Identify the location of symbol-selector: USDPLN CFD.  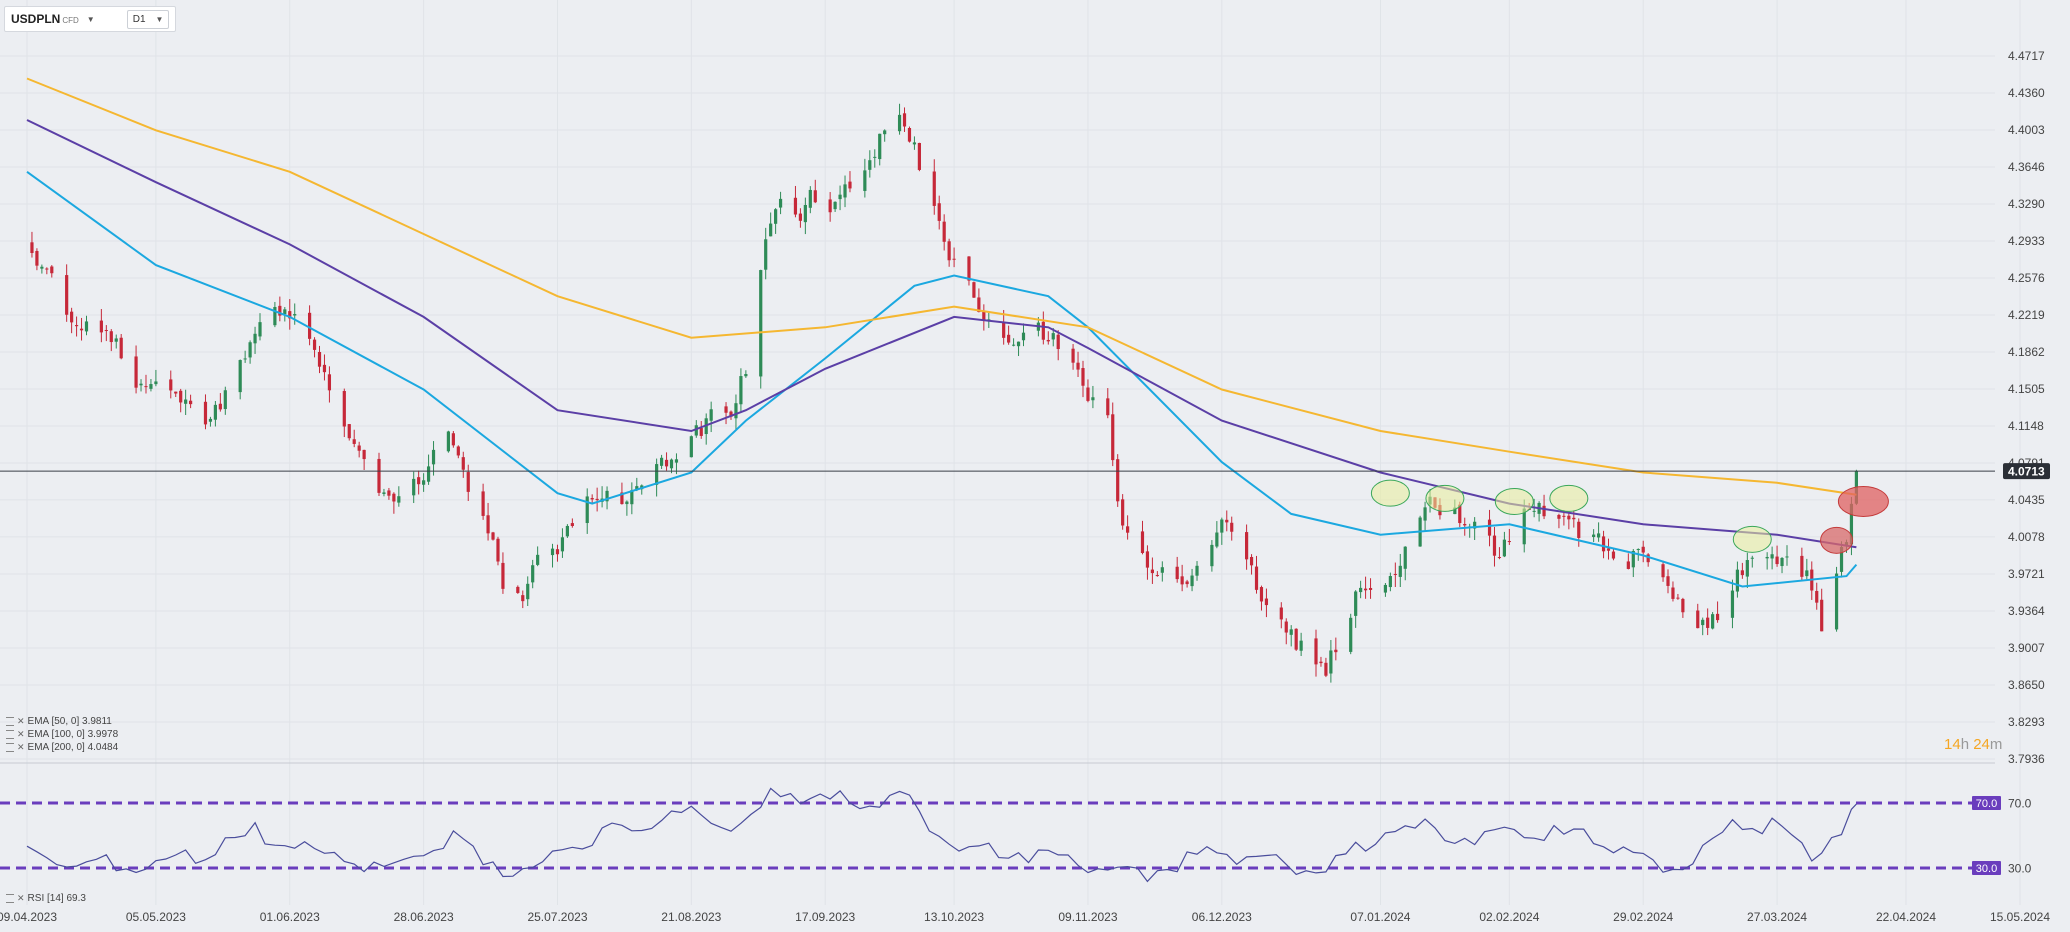
(45, 19).